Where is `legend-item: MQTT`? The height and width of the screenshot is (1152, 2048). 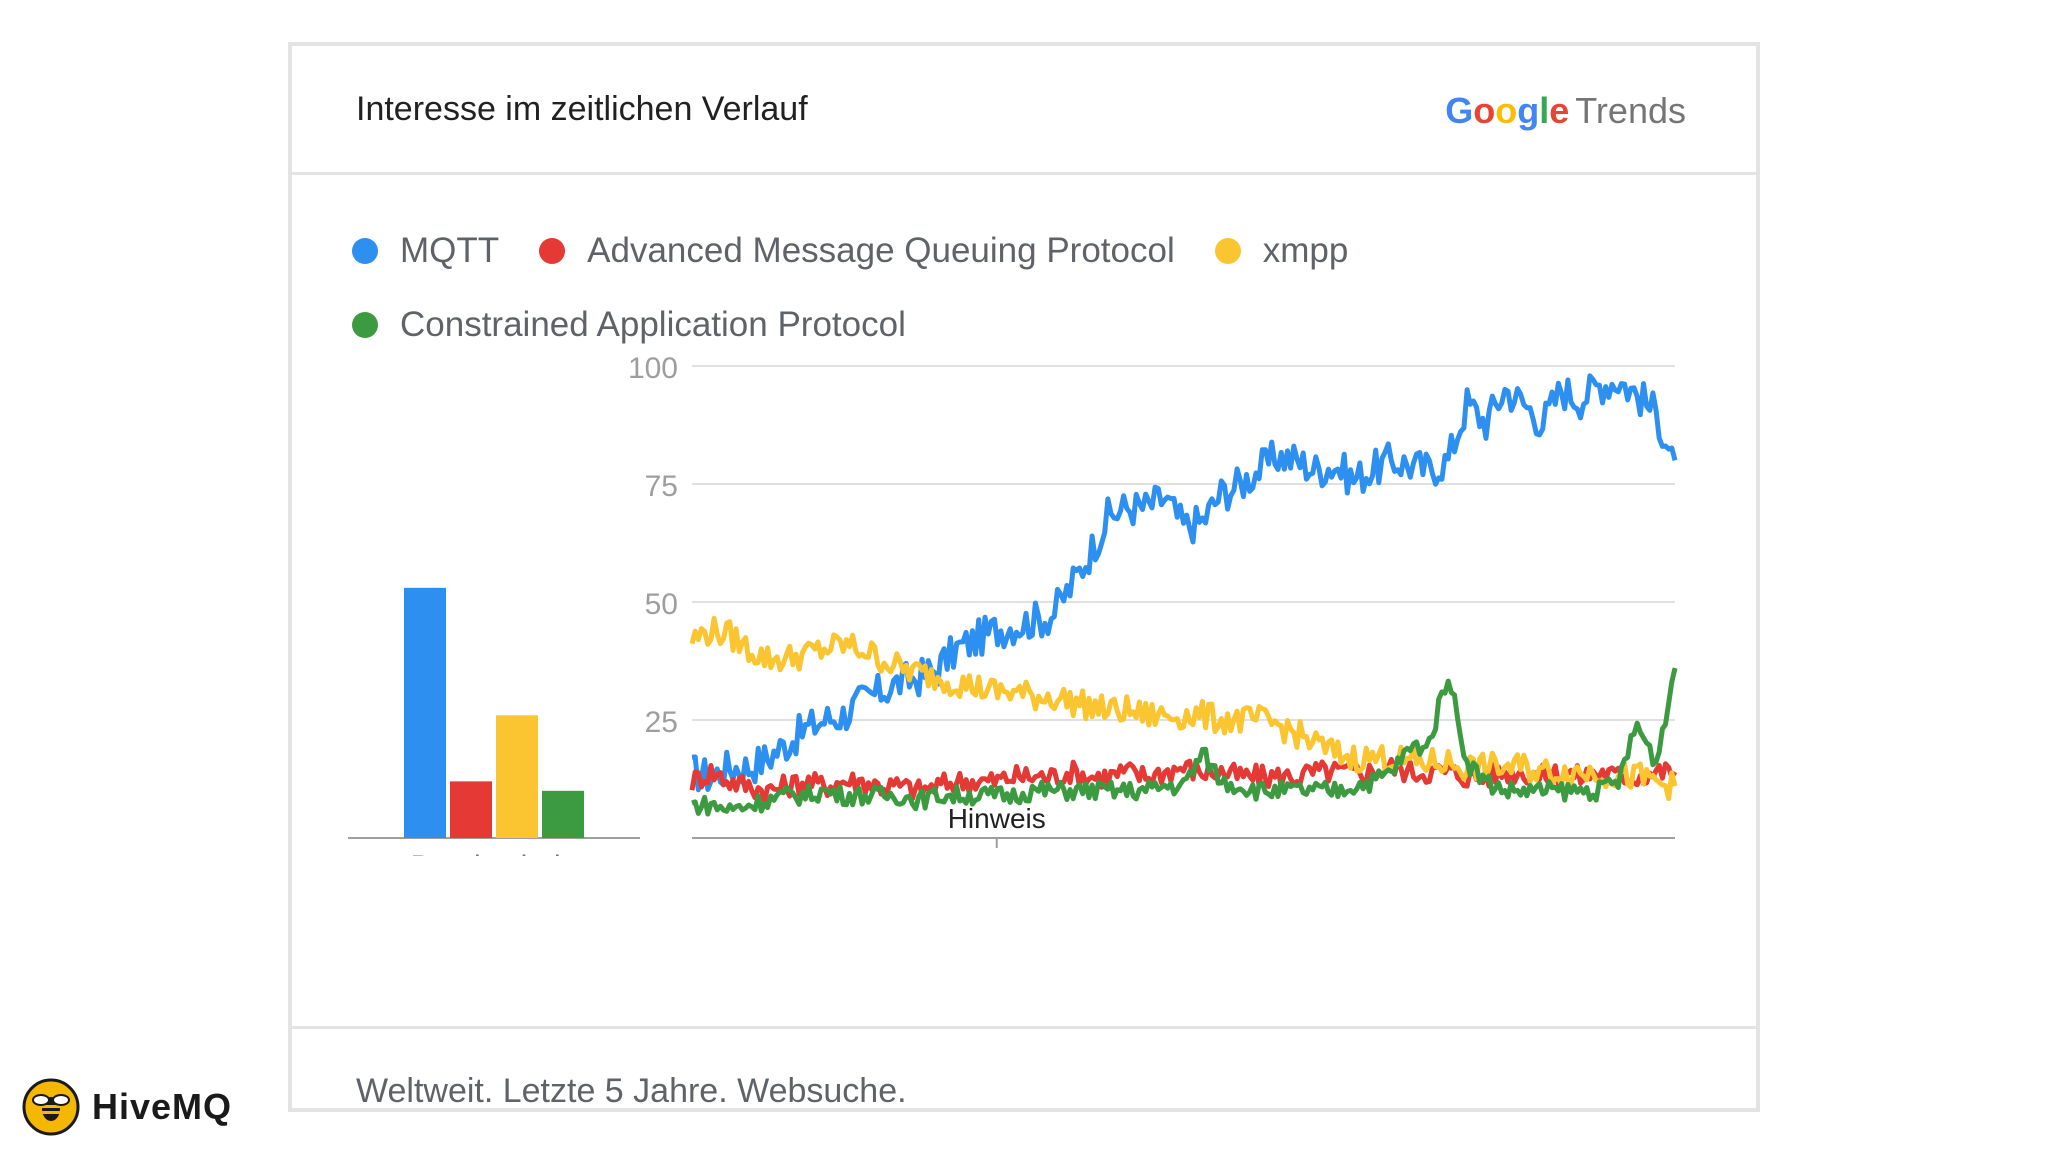
legend-item: MQTT is located at coordinates (425, 251).